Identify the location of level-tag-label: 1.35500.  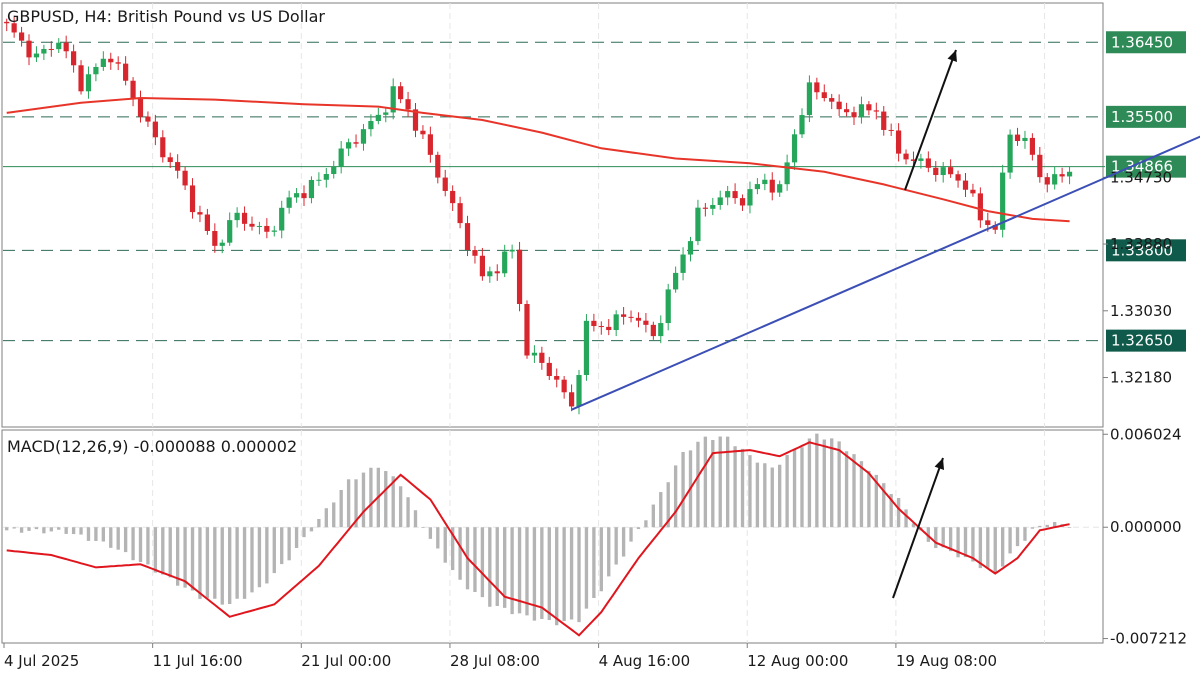
(1142, 117).